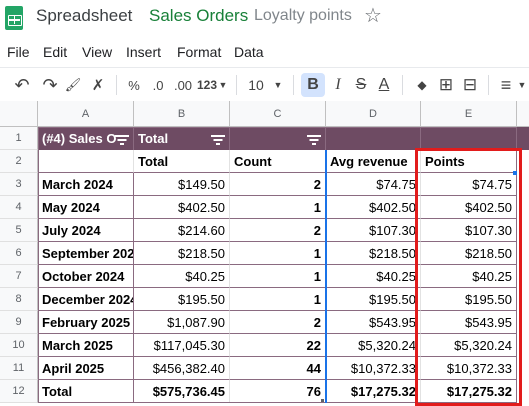 This screenshot has width=529, height=406. Describe the element at coordinates (98, 85) in the screenshot. I see `clear-formatting-icon: ✗` at that location.